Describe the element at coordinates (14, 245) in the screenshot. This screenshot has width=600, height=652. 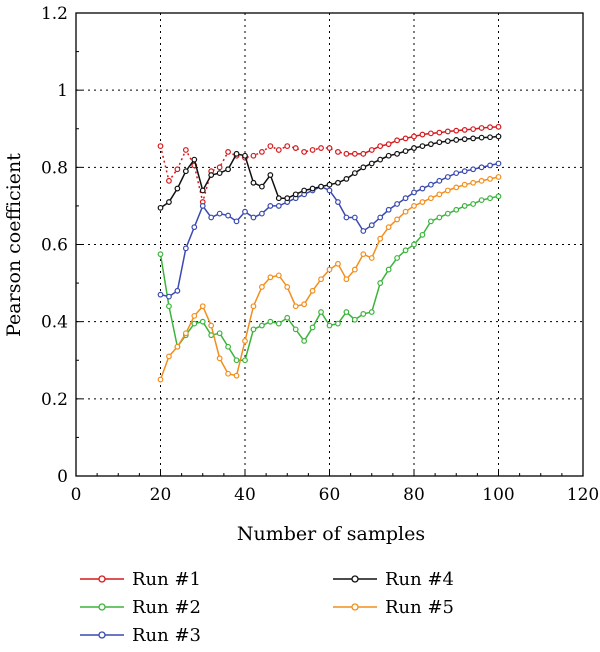
I see `y-axis-title: Pearson coefficient` at that location.